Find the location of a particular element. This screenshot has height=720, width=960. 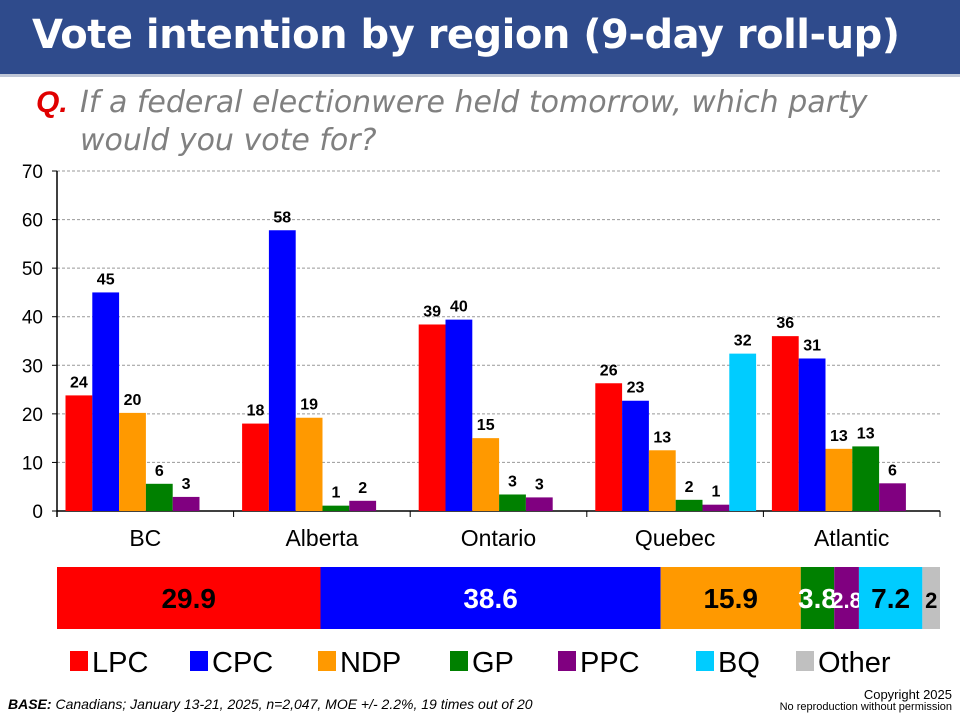

stacked-segment-ppc is located at coordinates (846, 598).